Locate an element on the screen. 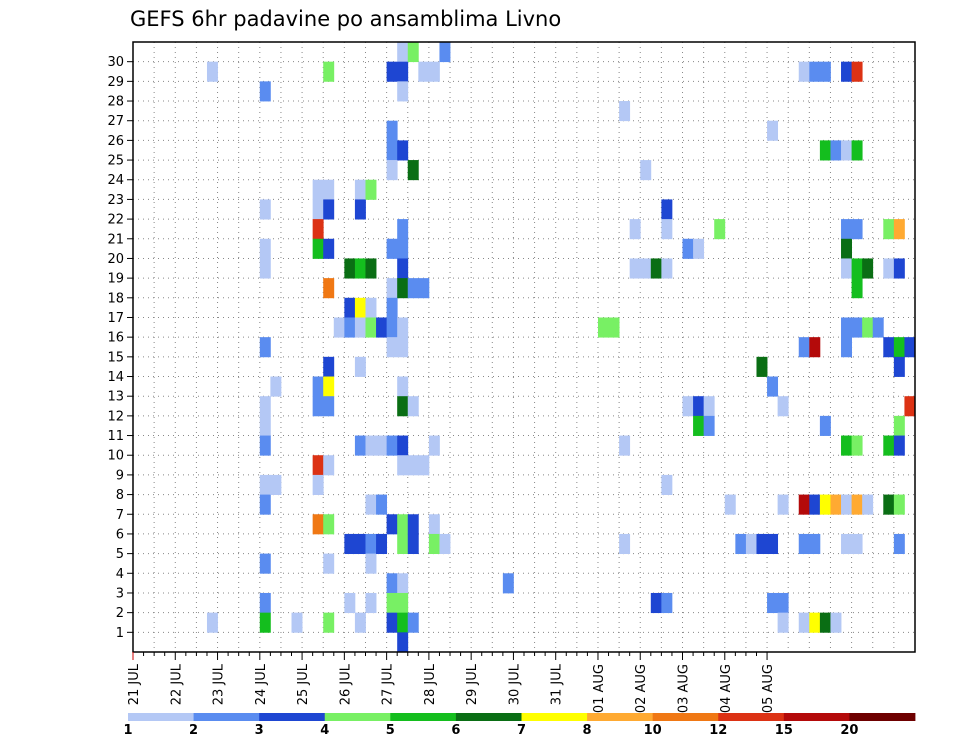 Image resolution: width=960 pixels, height=742 pixels. y-tick-label: 18 is located at coordinates (115, 298).